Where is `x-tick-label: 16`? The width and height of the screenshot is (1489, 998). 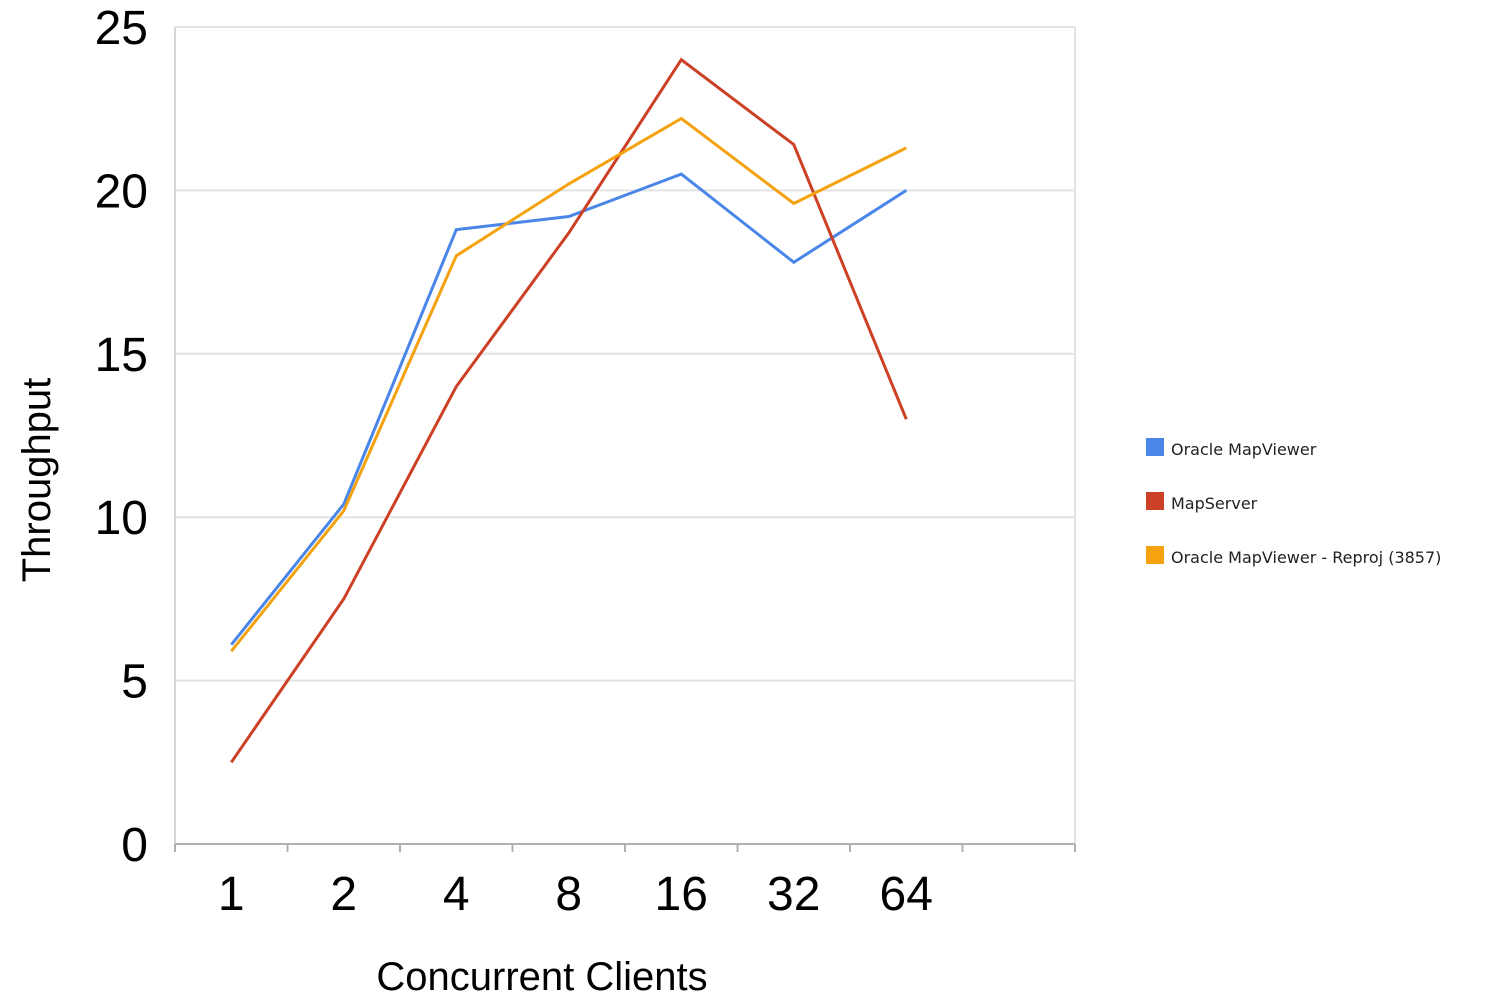
x-tick-label: 16 is located at coordinates (681, 894).